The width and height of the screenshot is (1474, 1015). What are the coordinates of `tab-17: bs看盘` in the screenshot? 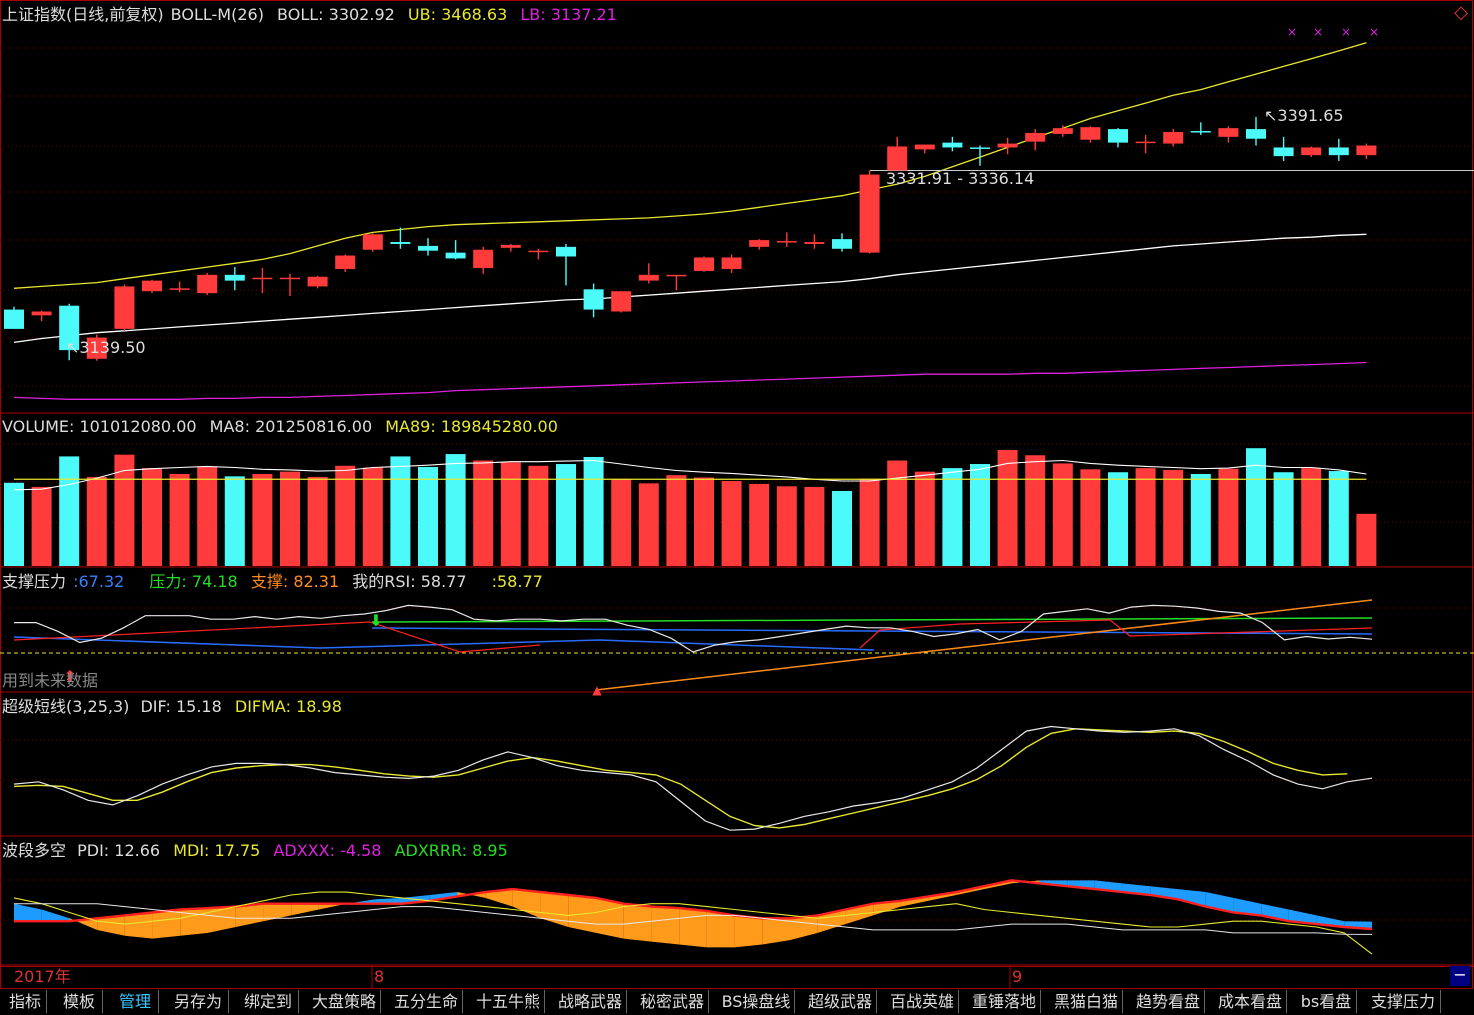 It's located at (1326, 1001).